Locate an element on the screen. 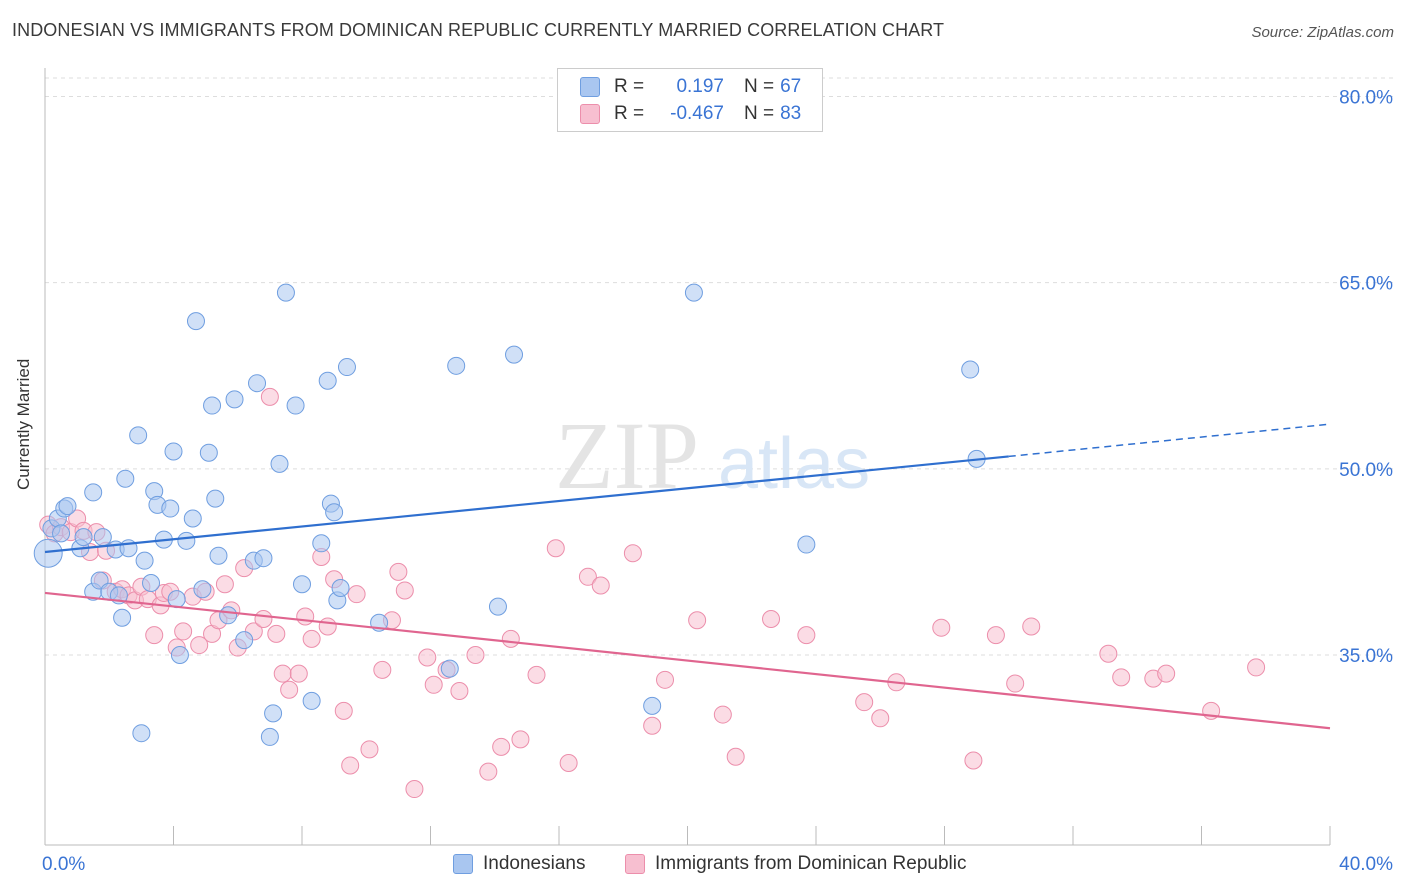 The image size is (1406, 892). stats-legend-row-dominican: R = -0.467 N = 83 is located at coordinates (690, 114).